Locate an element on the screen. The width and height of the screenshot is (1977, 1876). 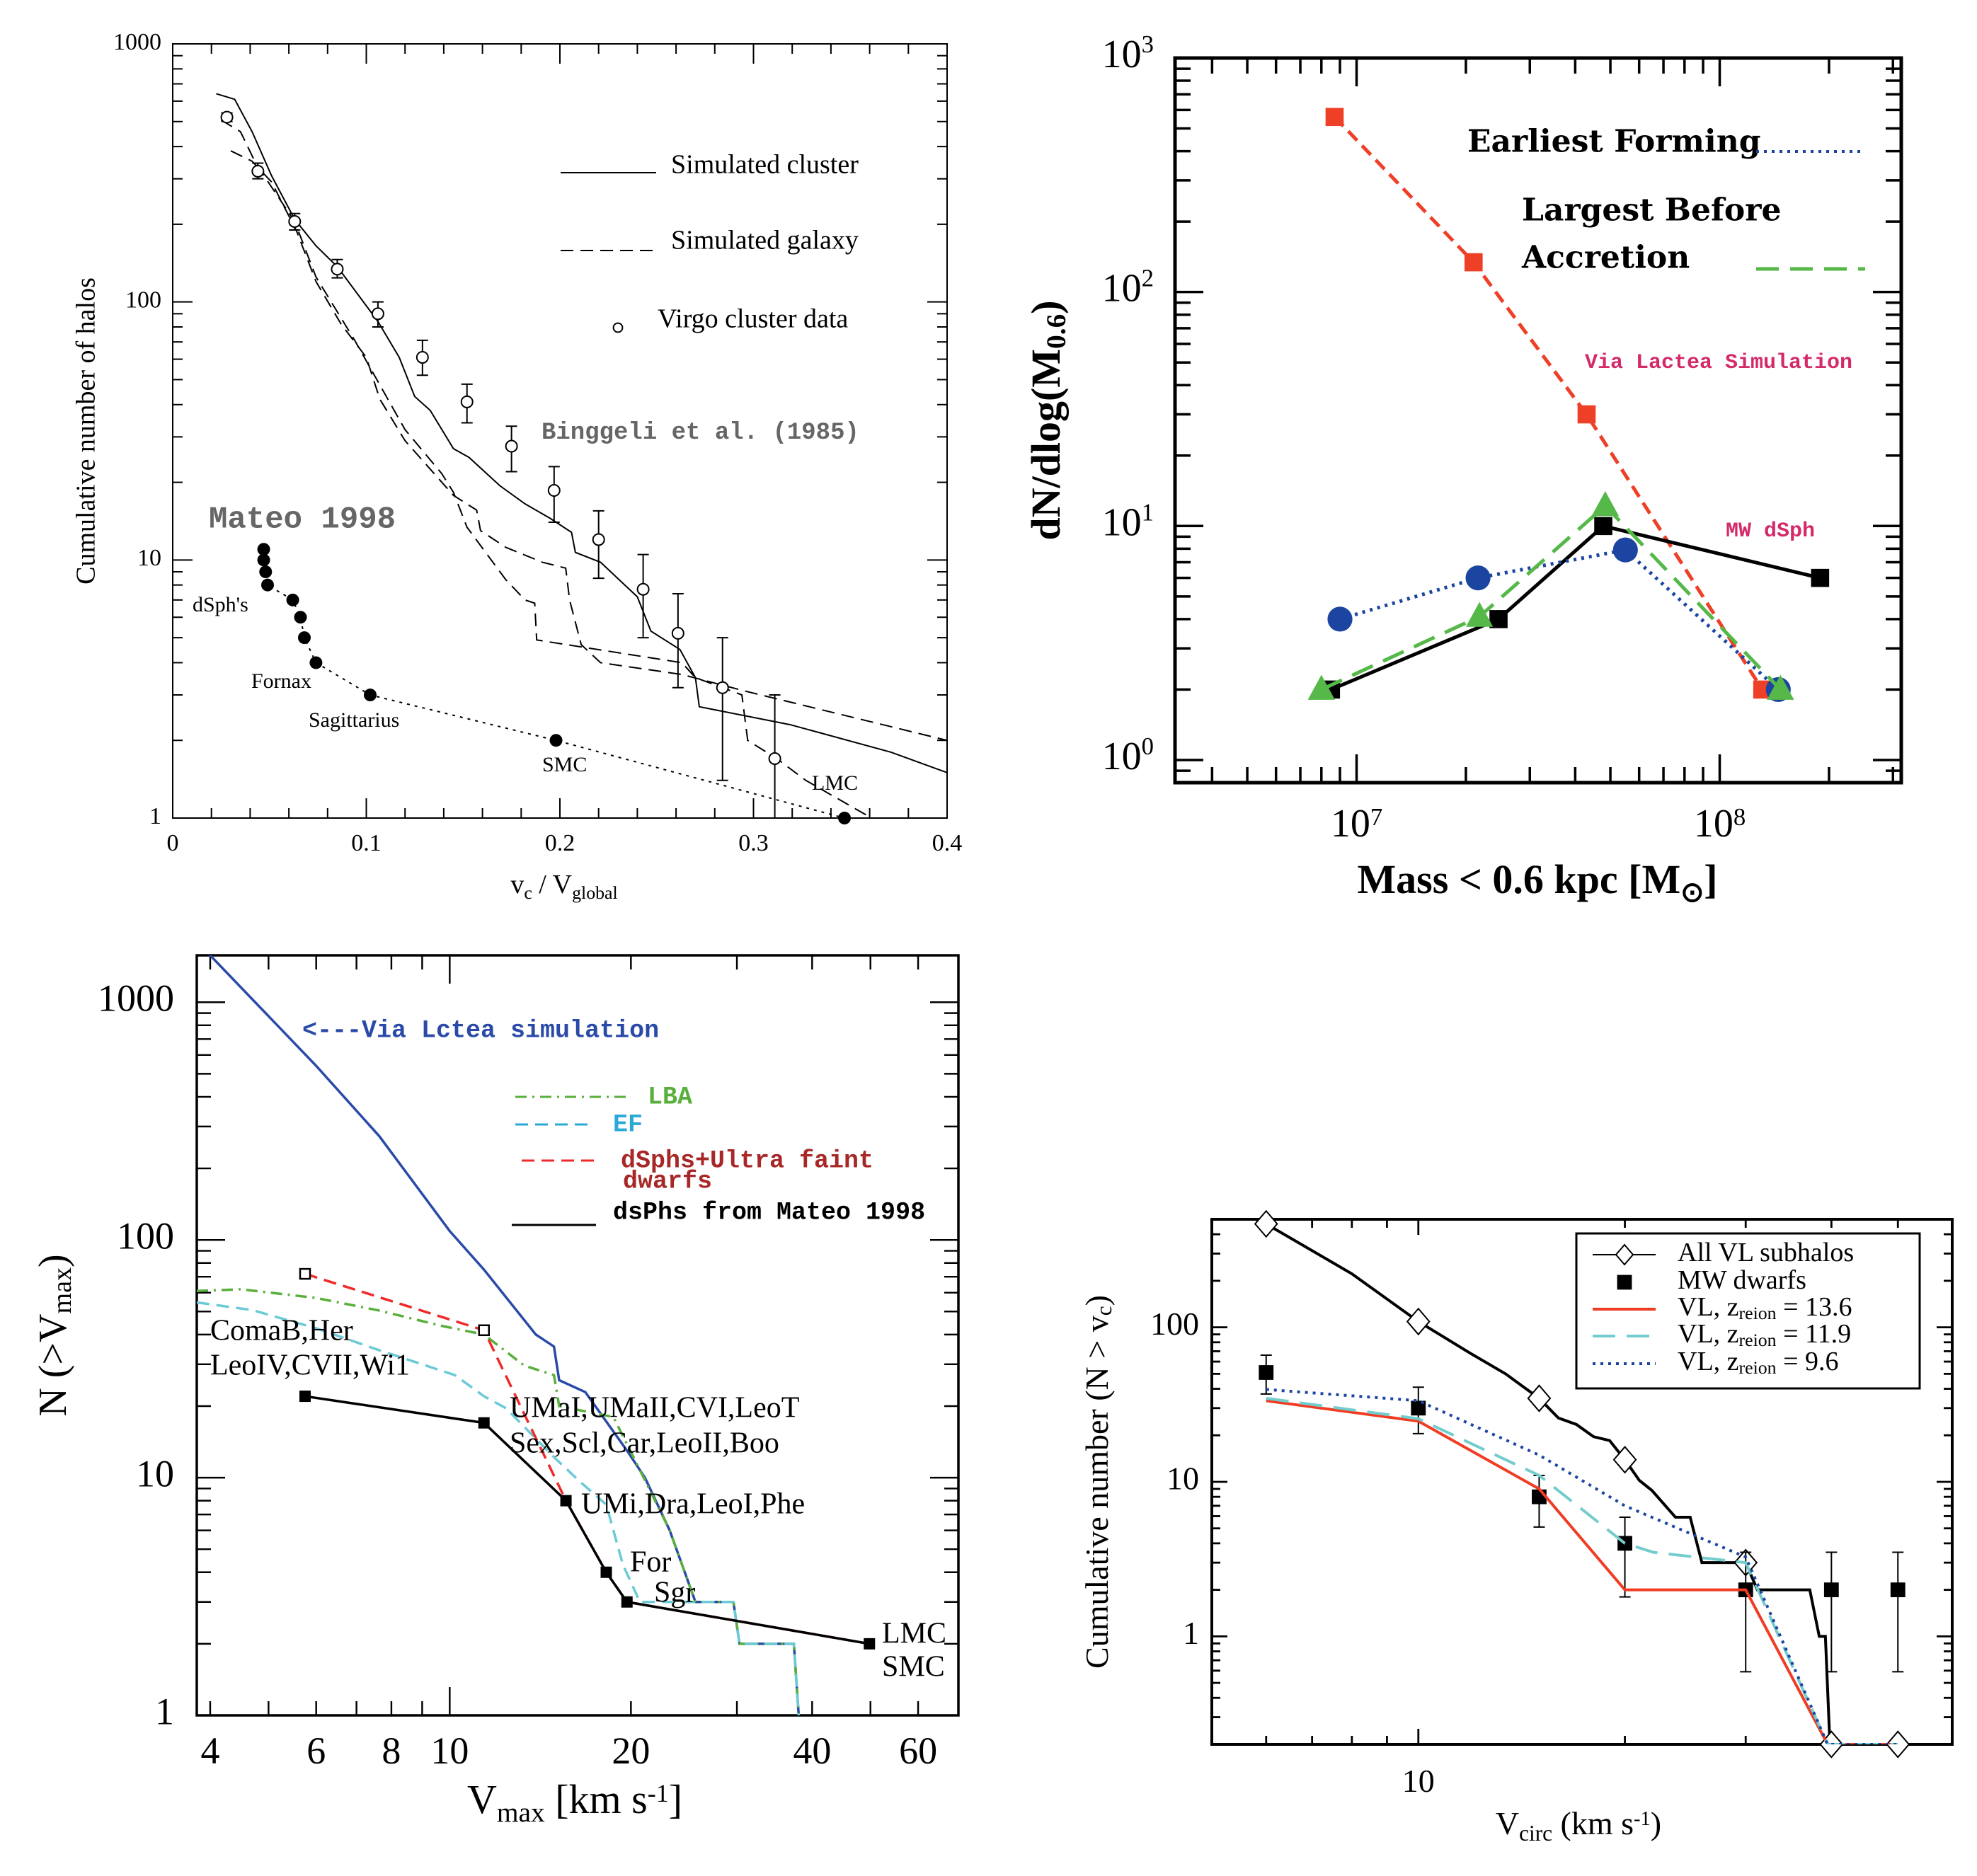
dwarf-galaxy-label: Sex,Scl,Car,LeoII,Boo is located at coordinates (644, 1443).